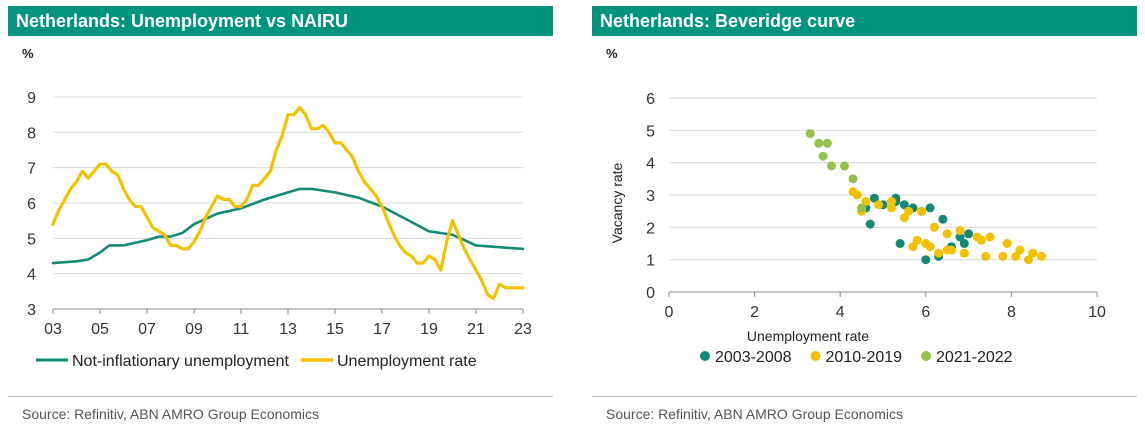 The image size is (1145, 427). Describe the element at coordinates (53, 329) in the screenshot. I see `x-tick-label: 03` at that location.